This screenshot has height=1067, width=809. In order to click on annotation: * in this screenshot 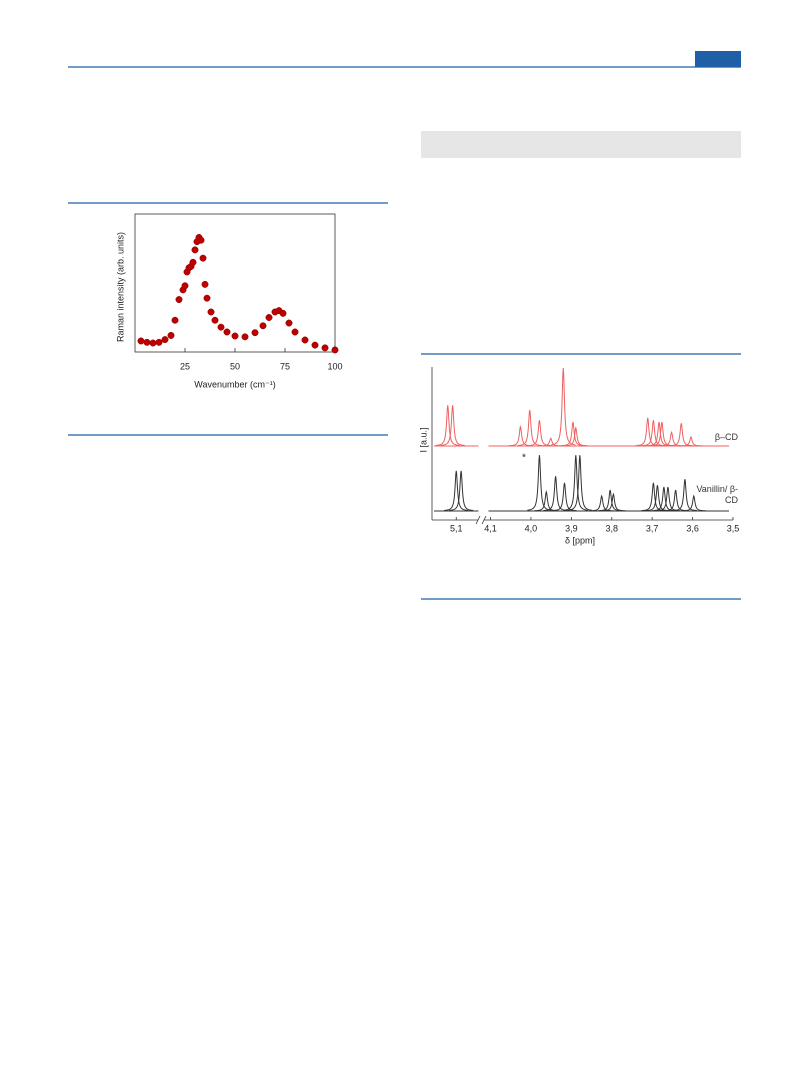, I will do `click(524, 458)`.